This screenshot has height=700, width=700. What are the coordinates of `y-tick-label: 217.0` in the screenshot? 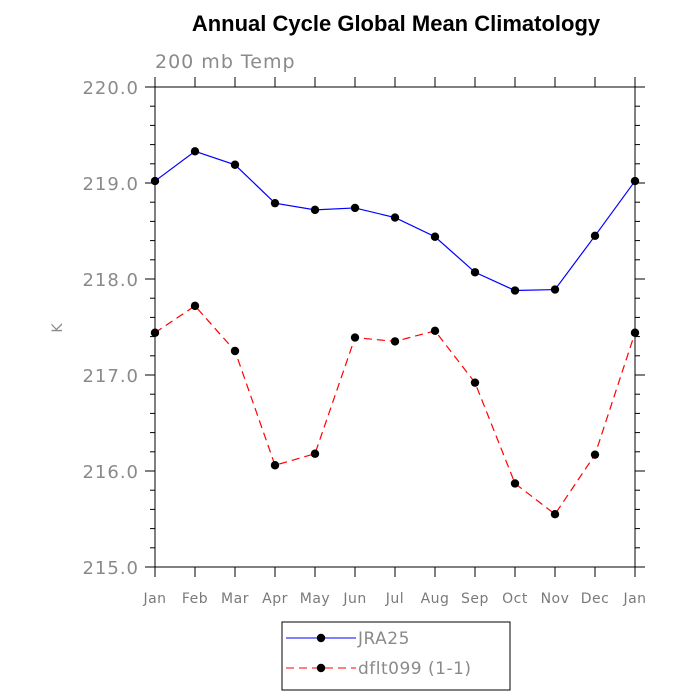 It's located at (110, 376).